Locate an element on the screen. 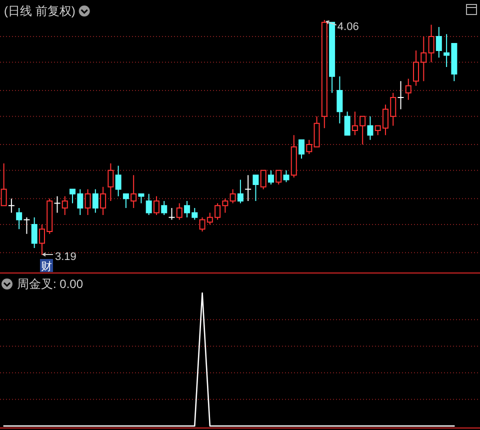 This screenshot has width=480, height=430. annotation: 4.06 is located at coordinates (348, 27).